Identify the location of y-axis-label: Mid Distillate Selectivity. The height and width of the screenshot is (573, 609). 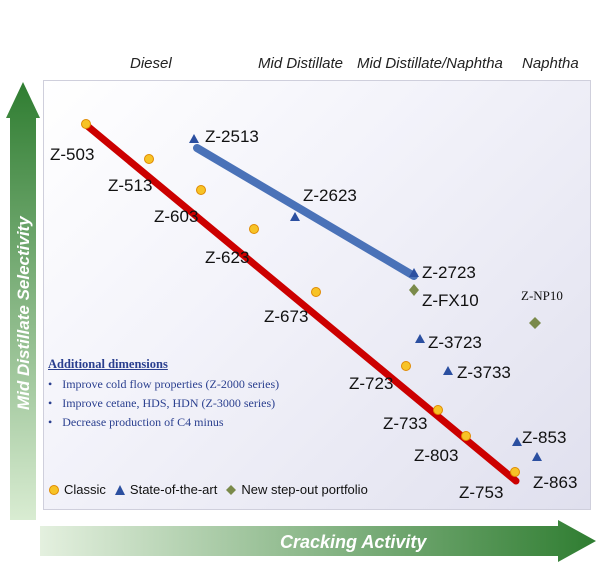
(23, 312).